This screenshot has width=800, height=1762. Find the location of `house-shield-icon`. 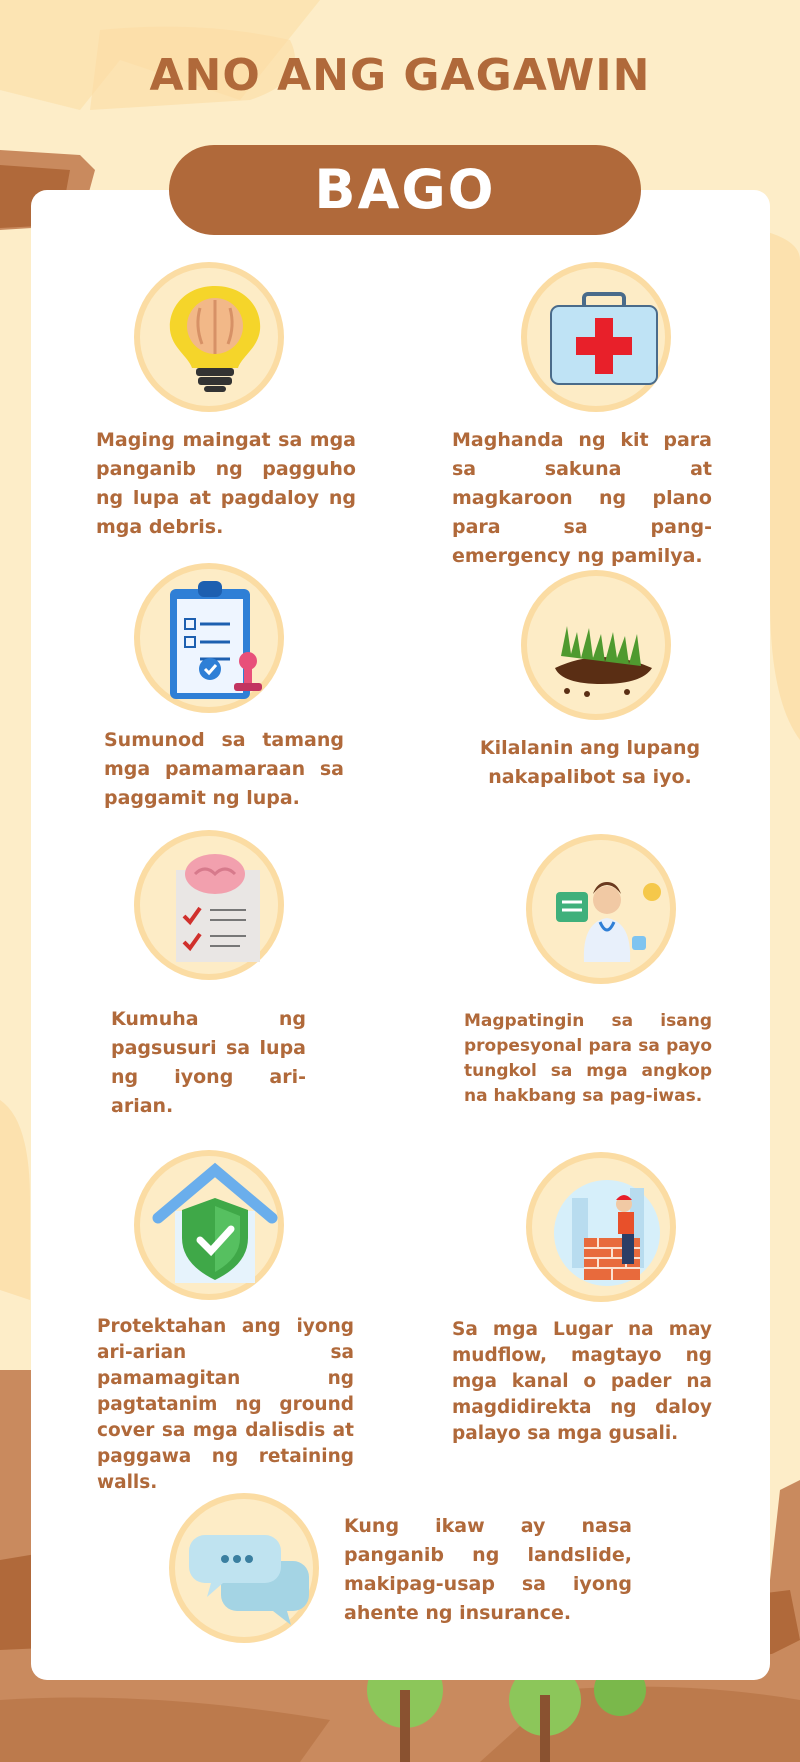

house-shield-icon is located at coordinates (209, 1225).